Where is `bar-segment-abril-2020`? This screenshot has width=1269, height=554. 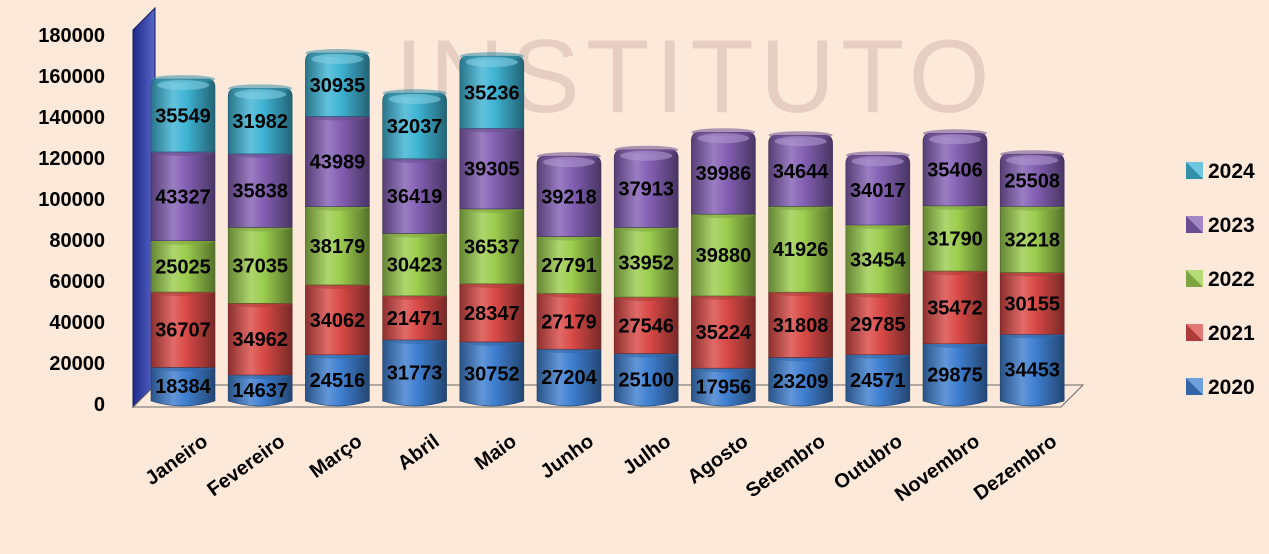 bar-segment-abril-2020 is located at coordinates (414, 373).